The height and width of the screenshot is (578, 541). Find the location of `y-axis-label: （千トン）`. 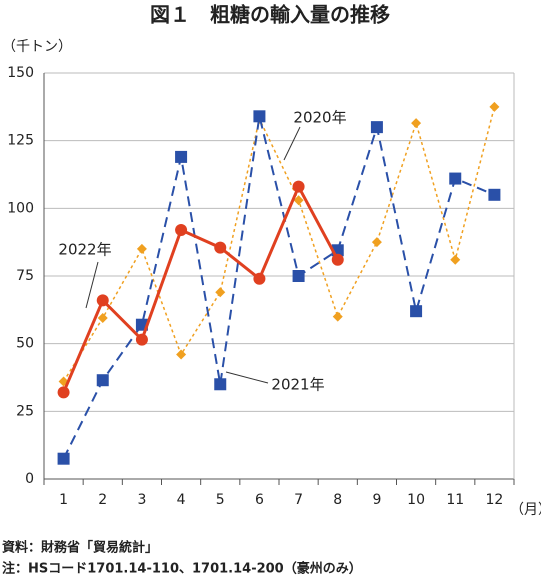

y-axis-label: （千トン） is located at coordinates (37, 47).